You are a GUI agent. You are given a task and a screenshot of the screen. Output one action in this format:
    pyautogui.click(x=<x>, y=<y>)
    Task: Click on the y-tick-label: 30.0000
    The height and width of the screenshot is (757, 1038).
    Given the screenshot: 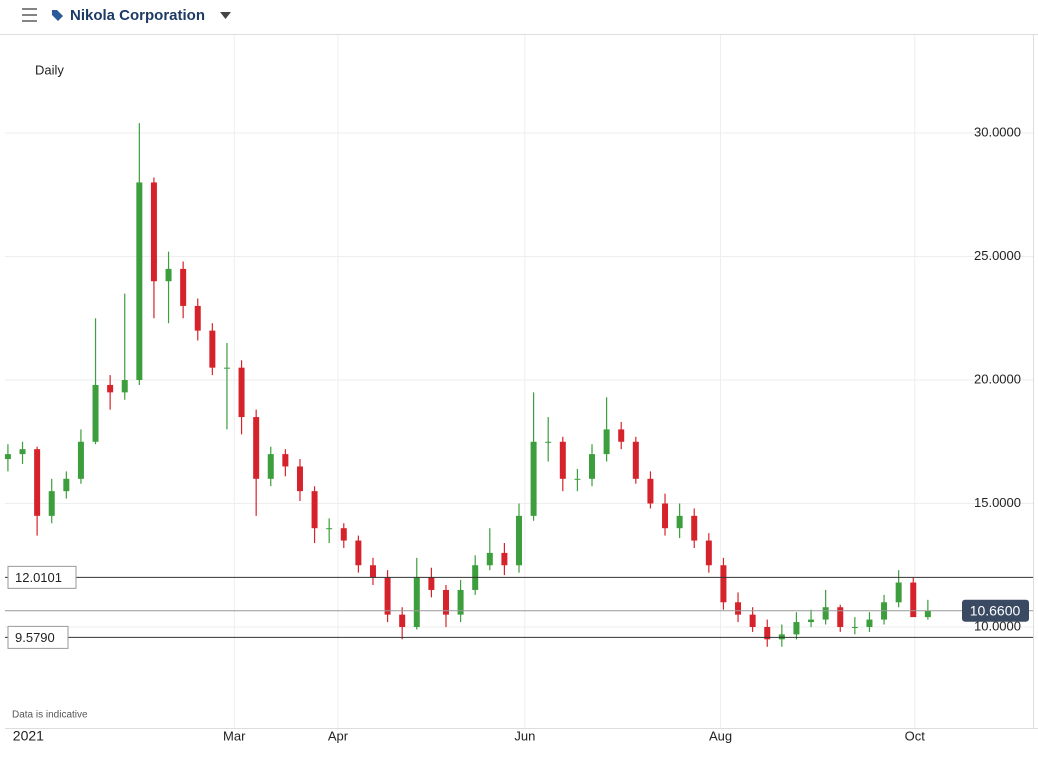 What is the action you would take?
    pyautogui.click(x=997, y=131)
    